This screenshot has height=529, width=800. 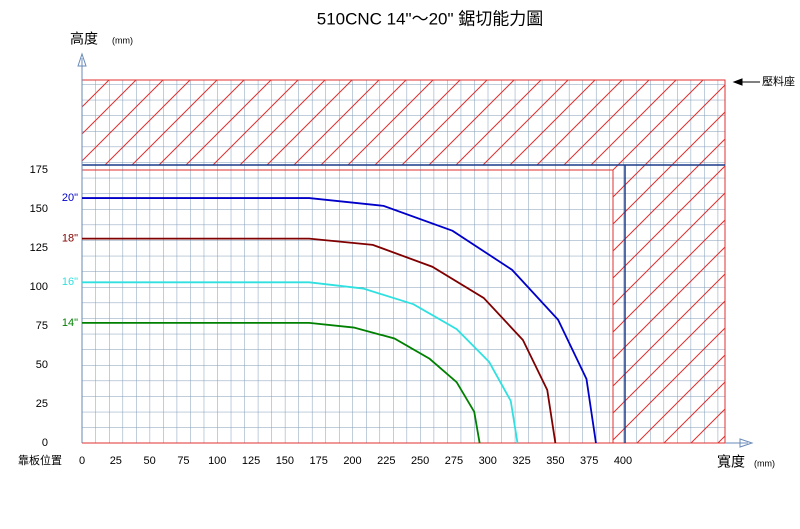 What do you see at coordinates (430, 18) in the screenshot?
I see `chart-title: 510CNC 14"～20" 鋸切能力圖` at bounding box center [430, 18].